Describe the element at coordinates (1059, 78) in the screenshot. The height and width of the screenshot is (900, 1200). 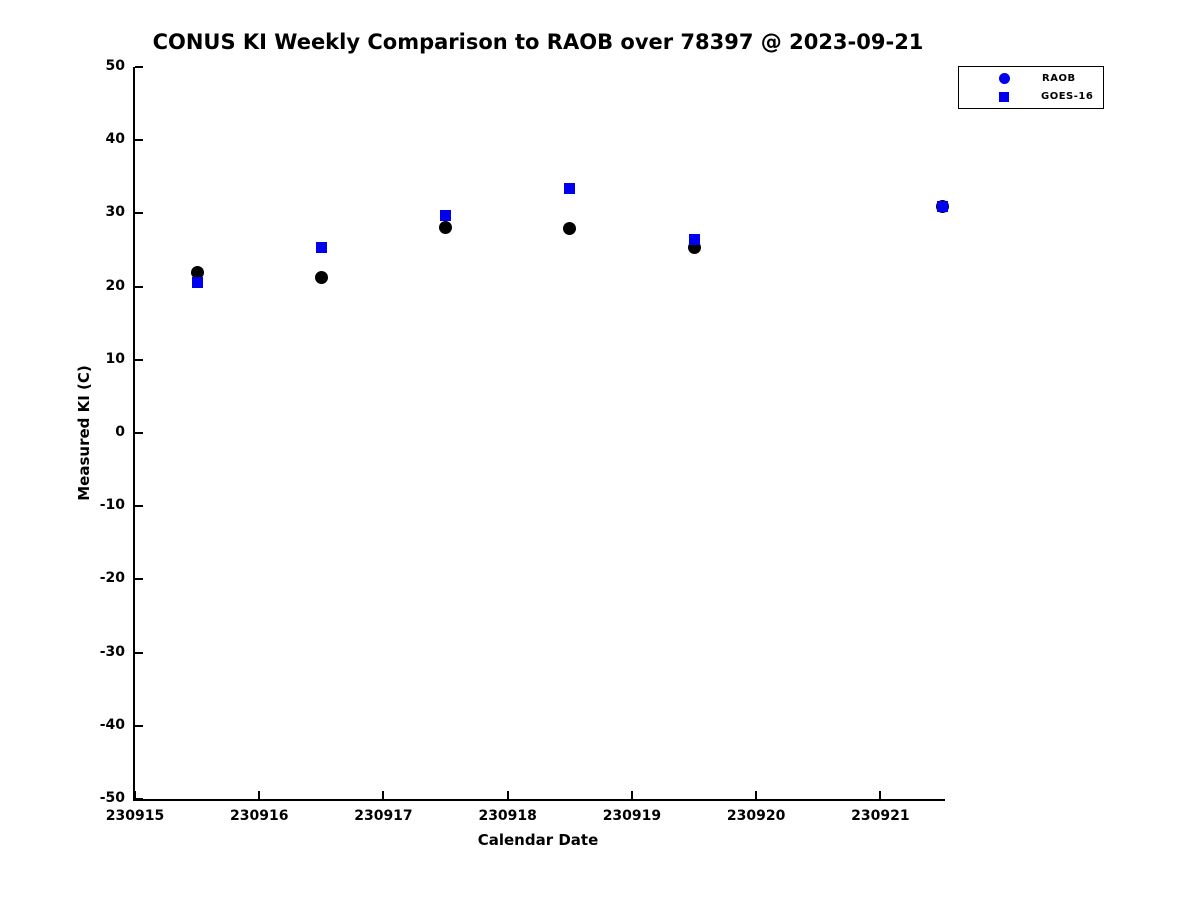
I see `legend-label-raob: RAOB` at that location.